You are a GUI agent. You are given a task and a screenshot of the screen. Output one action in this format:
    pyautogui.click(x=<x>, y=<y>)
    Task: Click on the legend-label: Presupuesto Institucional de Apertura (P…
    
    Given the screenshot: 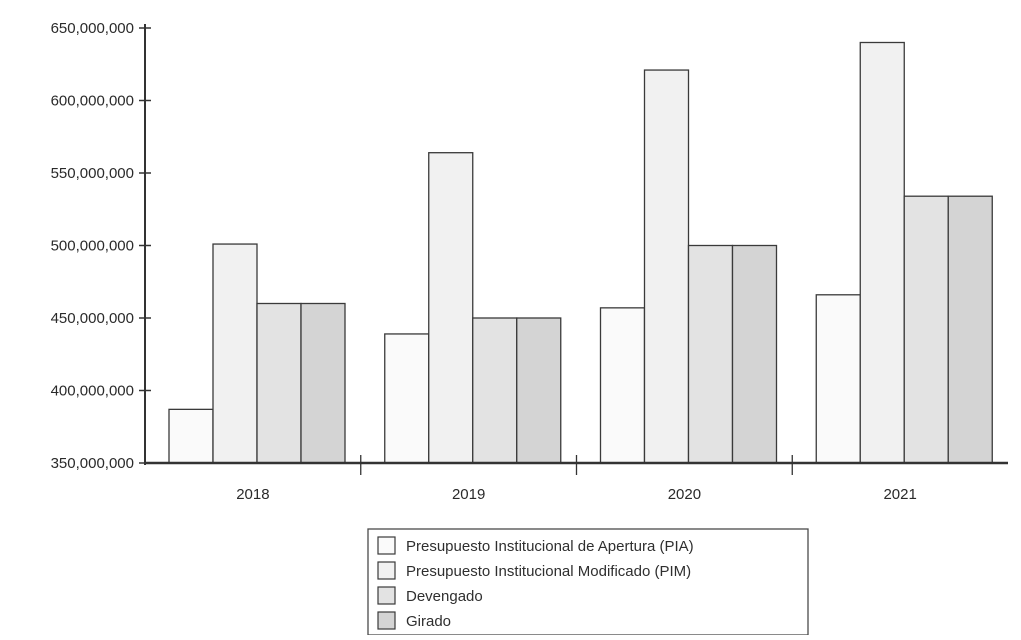 What is the action you would take?
    pyautogui.click(x=550, y=546)
    